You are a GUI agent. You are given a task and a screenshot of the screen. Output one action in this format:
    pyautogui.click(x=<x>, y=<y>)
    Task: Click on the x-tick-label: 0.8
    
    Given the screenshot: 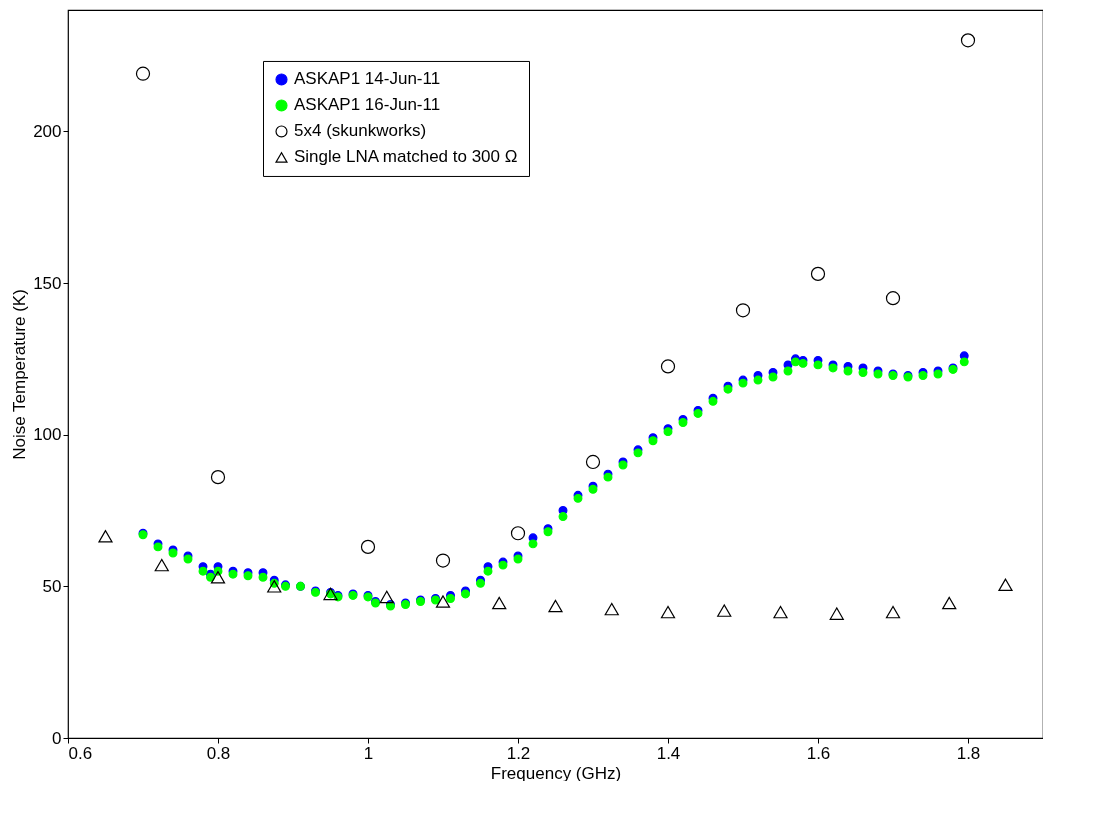 What is the action you would take?
    pyautogui.click(x=218, y=753)
    